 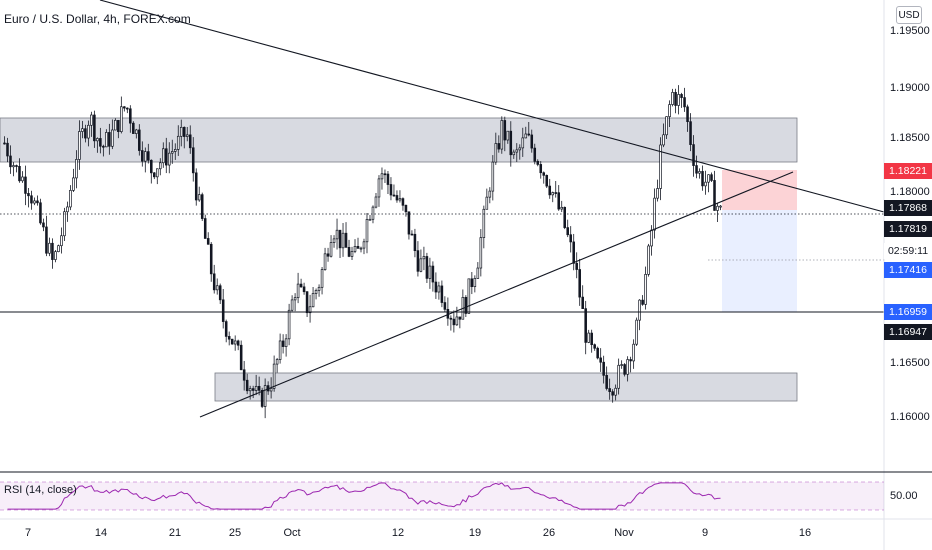 What do you see at coordinates (398, 533) in the screenshot?
I see `time-axis-label: 12` at bounding box center [398, 533].